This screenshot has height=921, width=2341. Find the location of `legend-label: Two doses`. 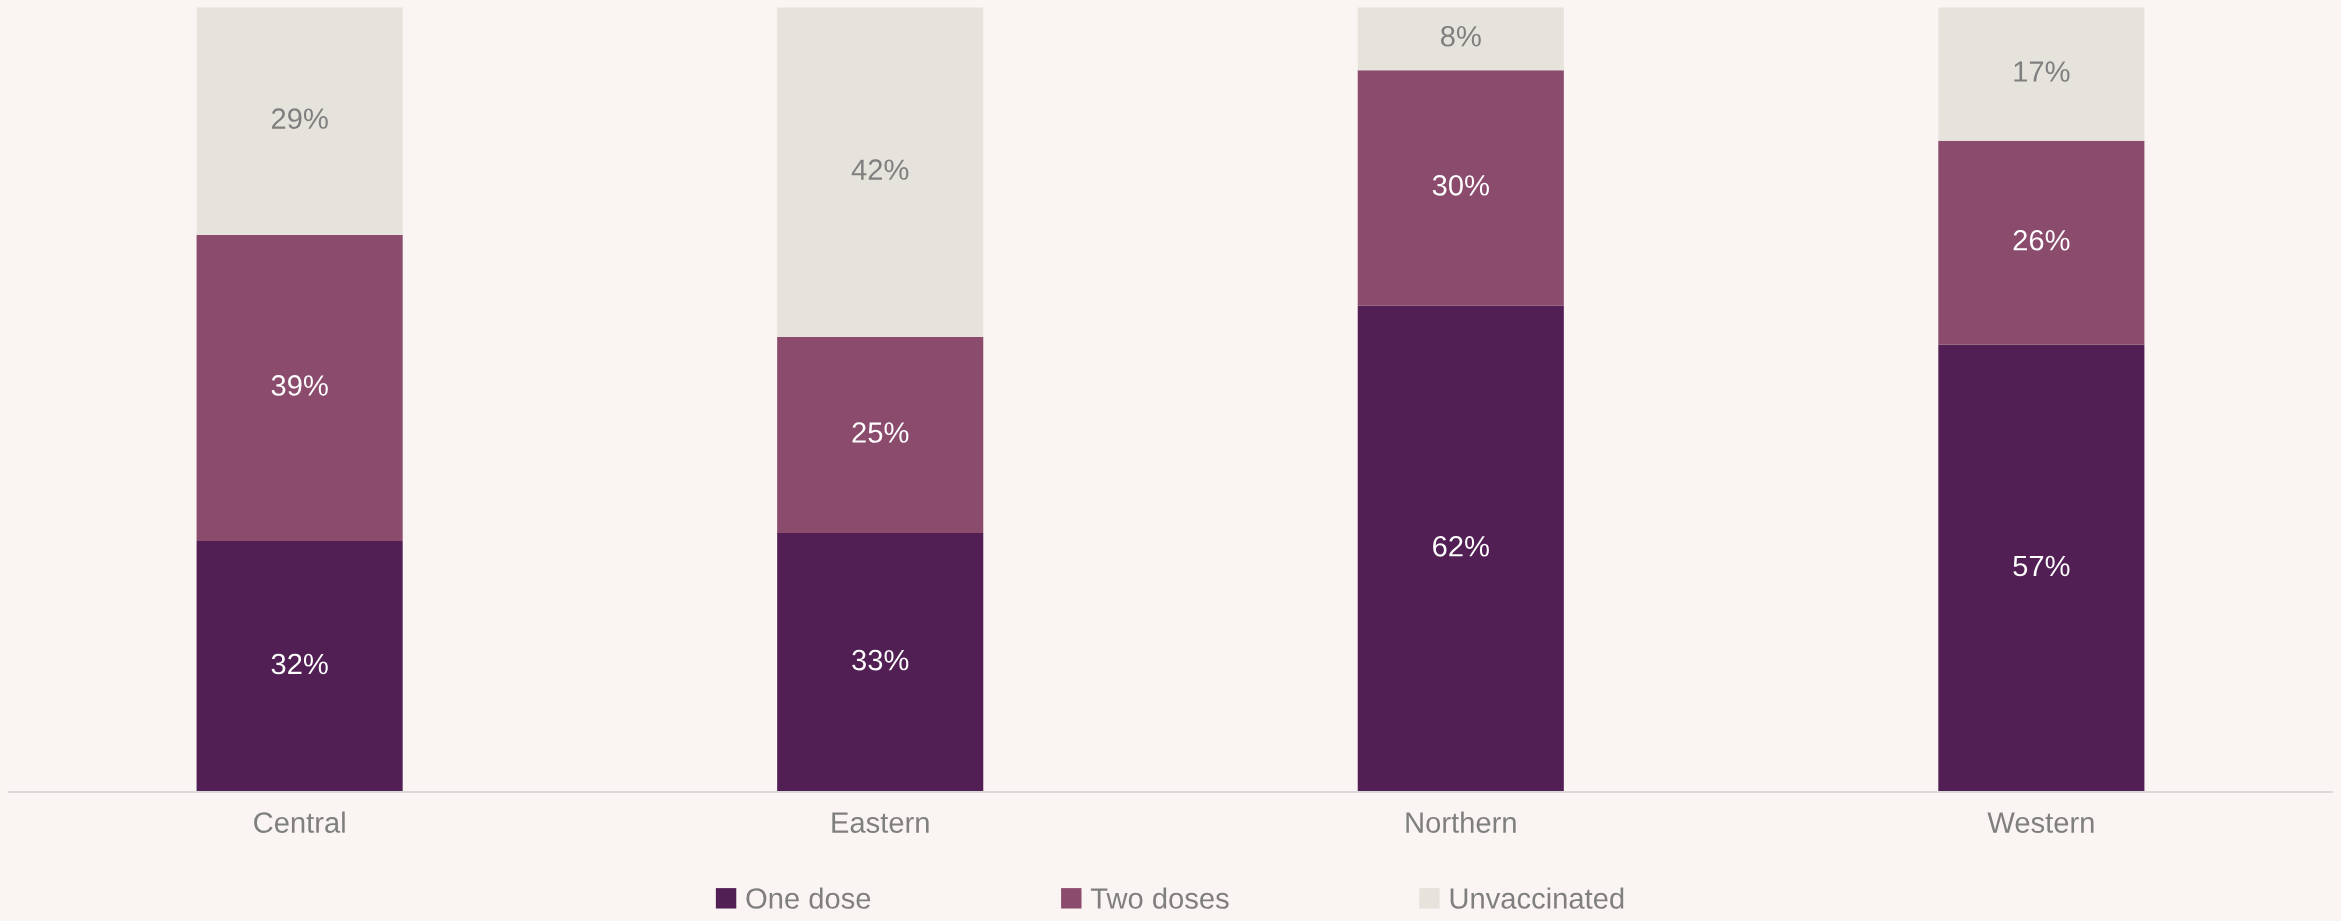

legend-label: Two doses is located at coordinates (1159, 898).